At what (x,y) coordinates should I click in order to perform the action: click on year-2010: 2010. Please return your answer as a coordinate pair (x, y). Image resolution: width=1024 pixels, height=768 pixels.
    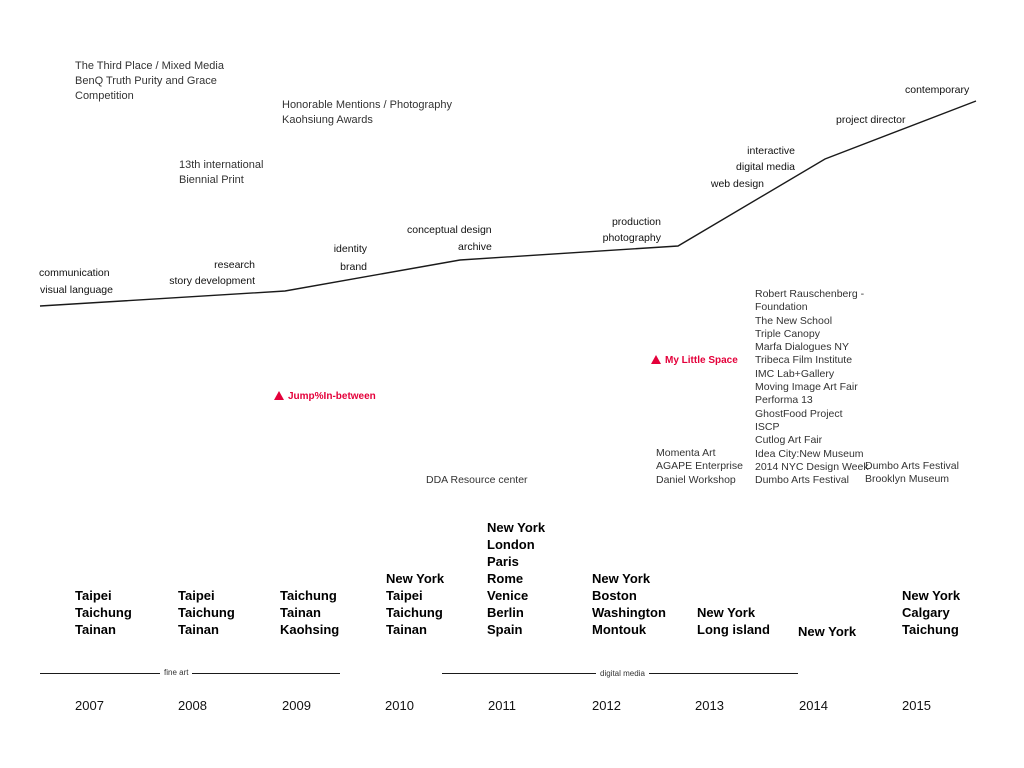
    Looking at the image, I should click on (399, 705).